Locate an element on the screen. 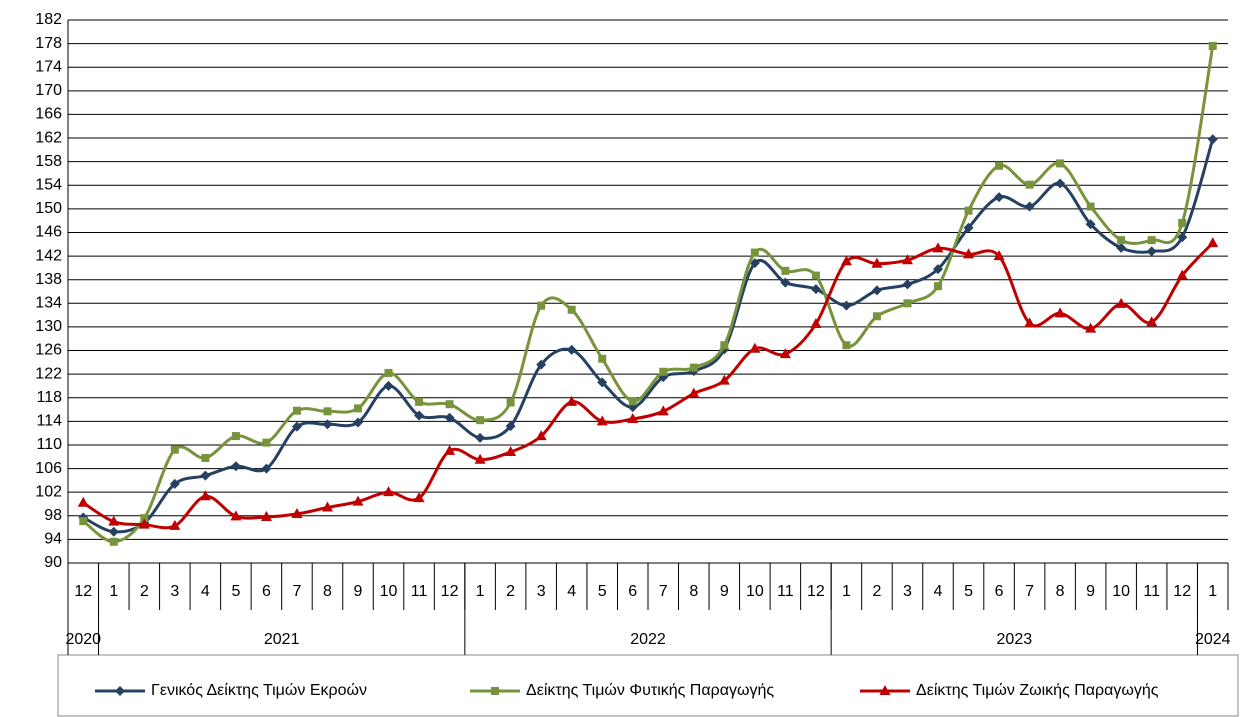 The width and height of the screenshot is (1240, 717). y-tick-label: 98 is located at coordinates (53, 515).